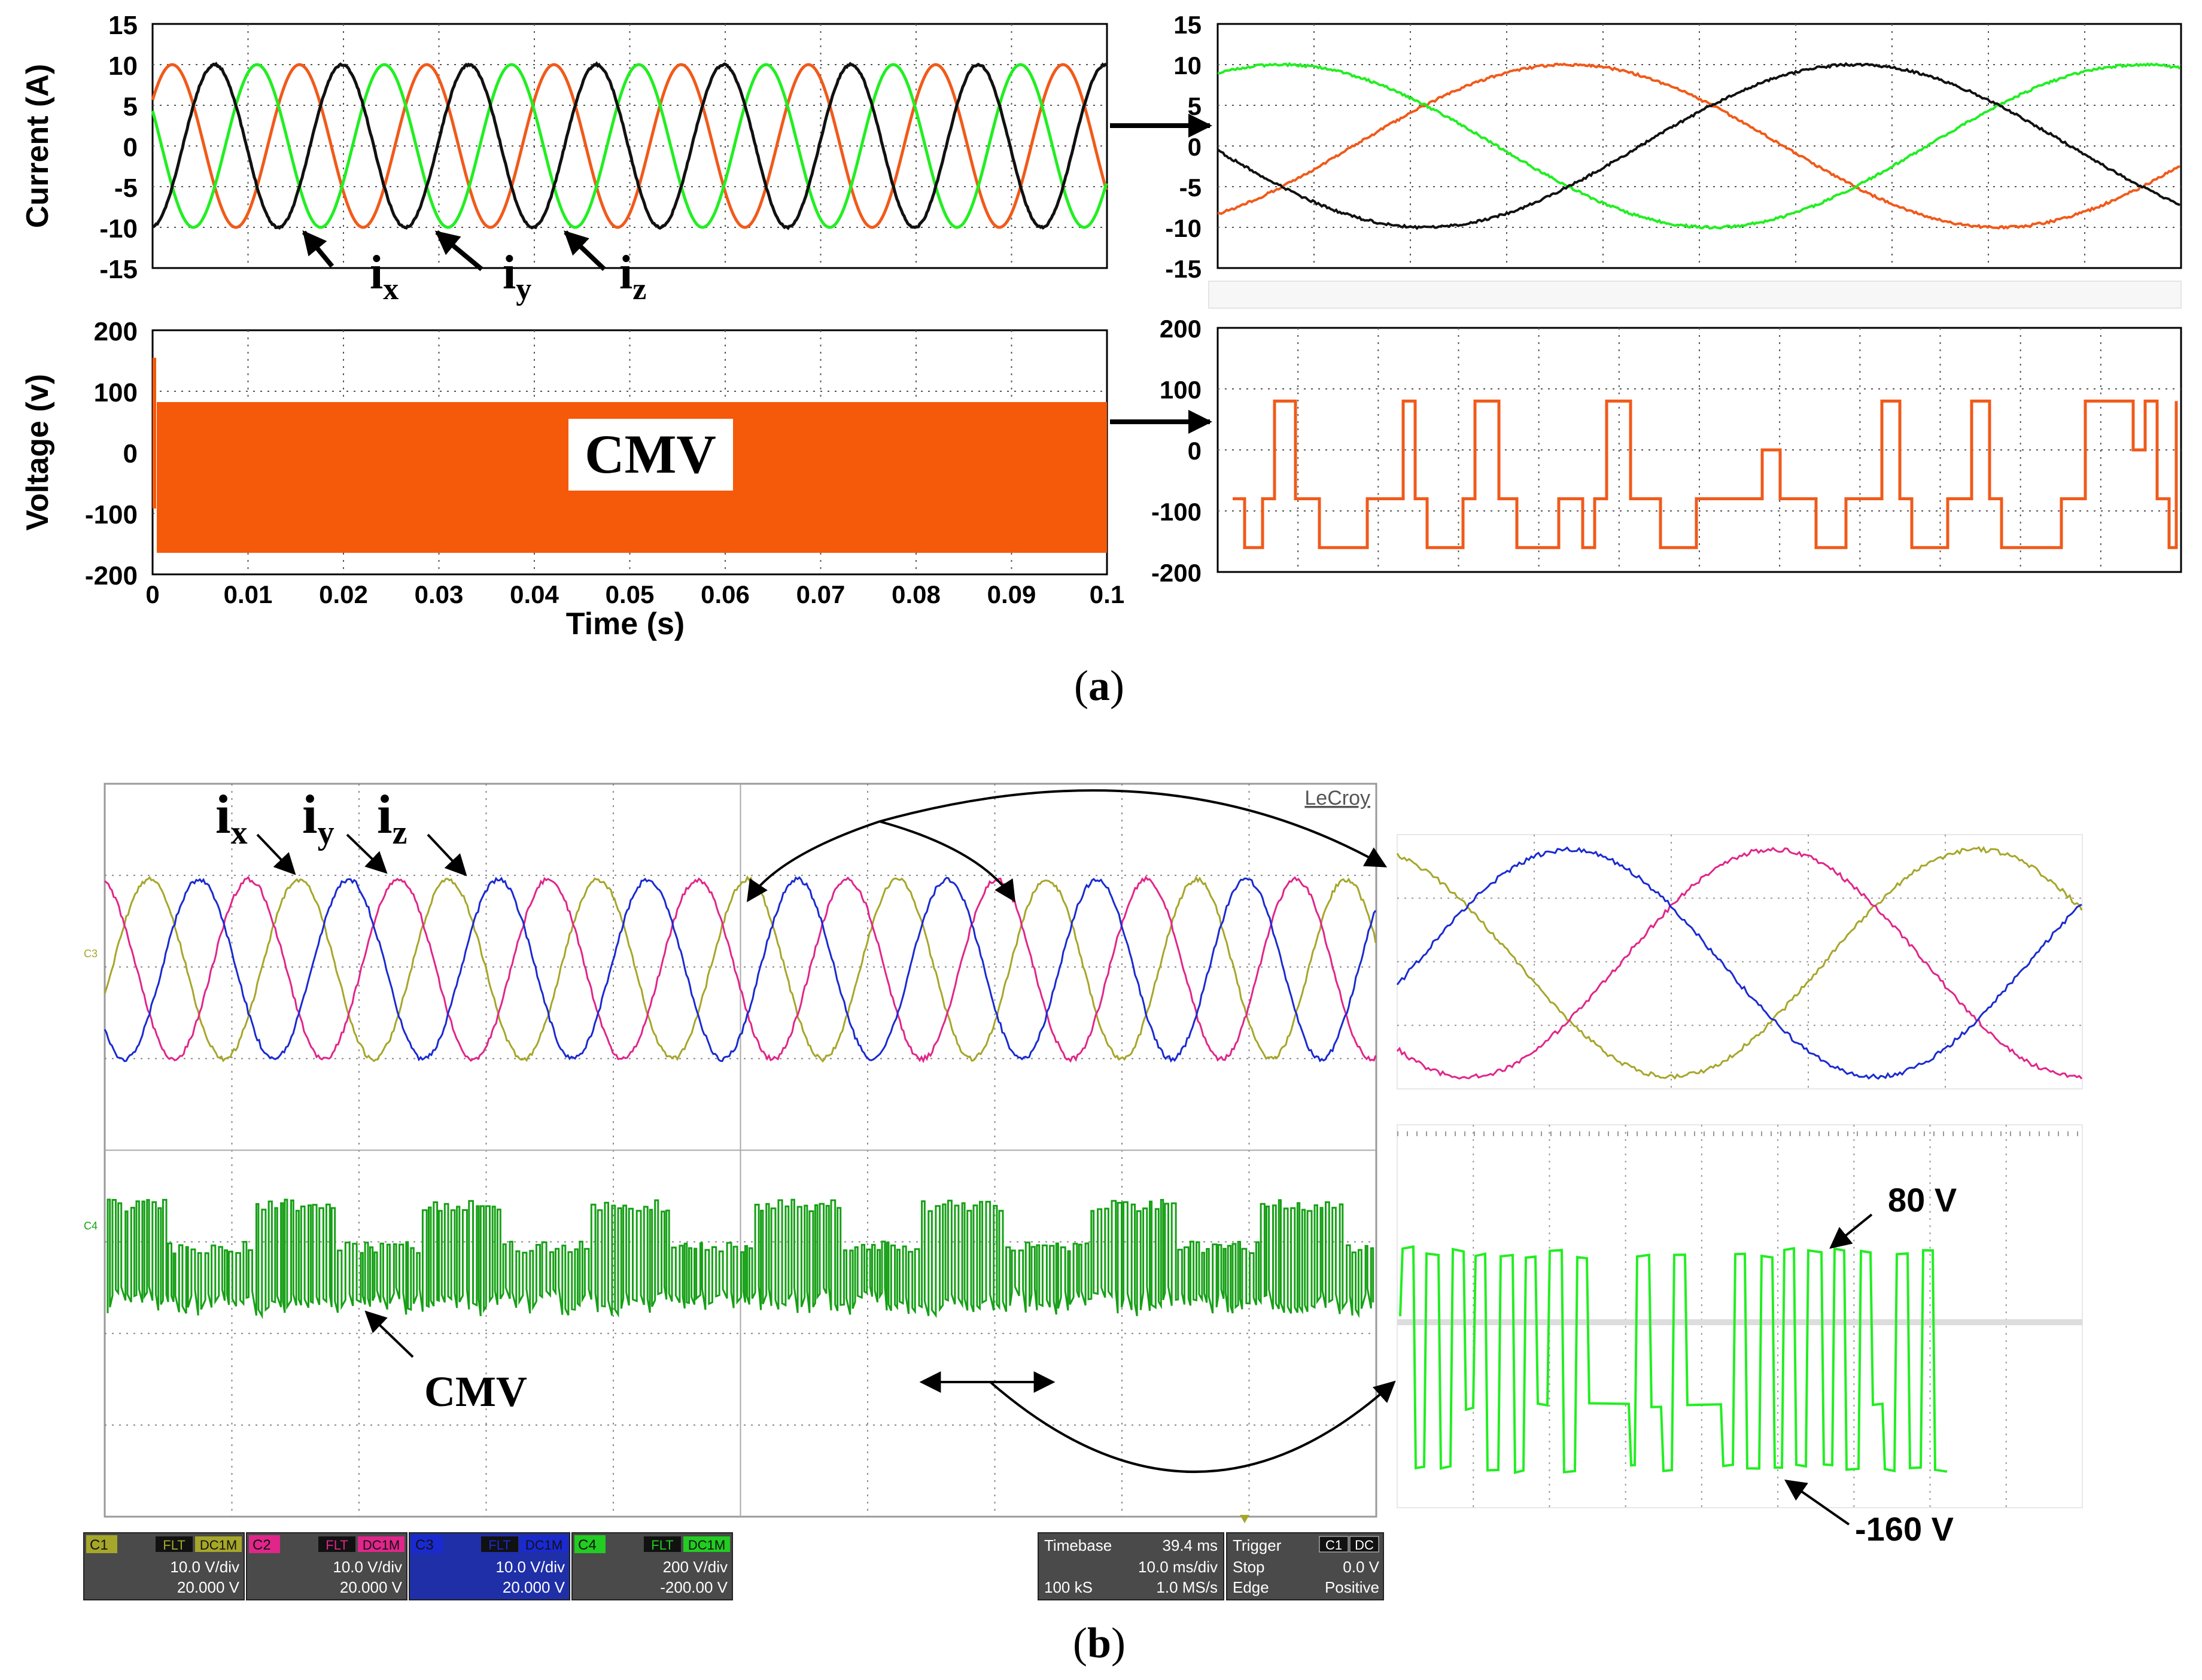 This screenshot has width=2202, height=1680. Describe the element at coordinates (1190, 188) in the screenshot. I see `a-zoom-current-tick-label: -5` at that location.